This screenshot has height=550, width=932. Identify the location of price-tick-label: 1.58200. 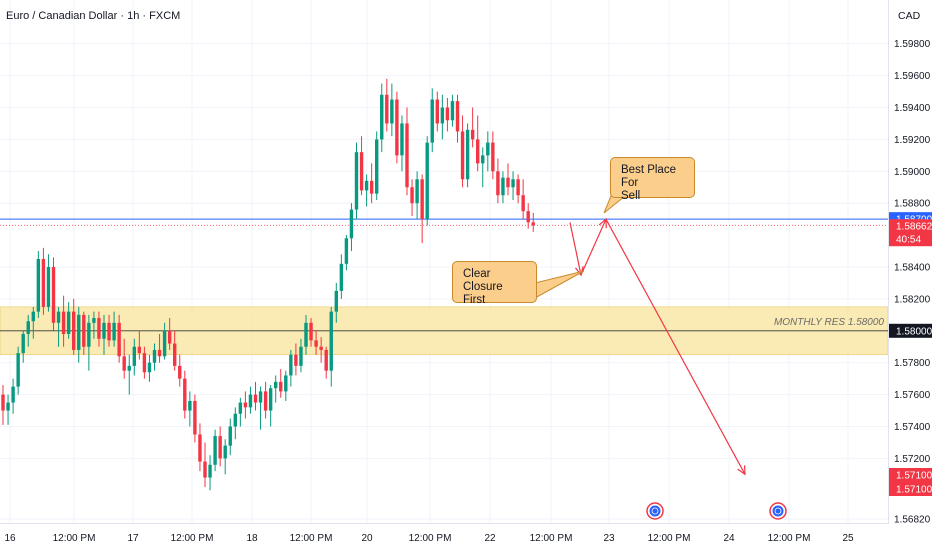
(912, 299).